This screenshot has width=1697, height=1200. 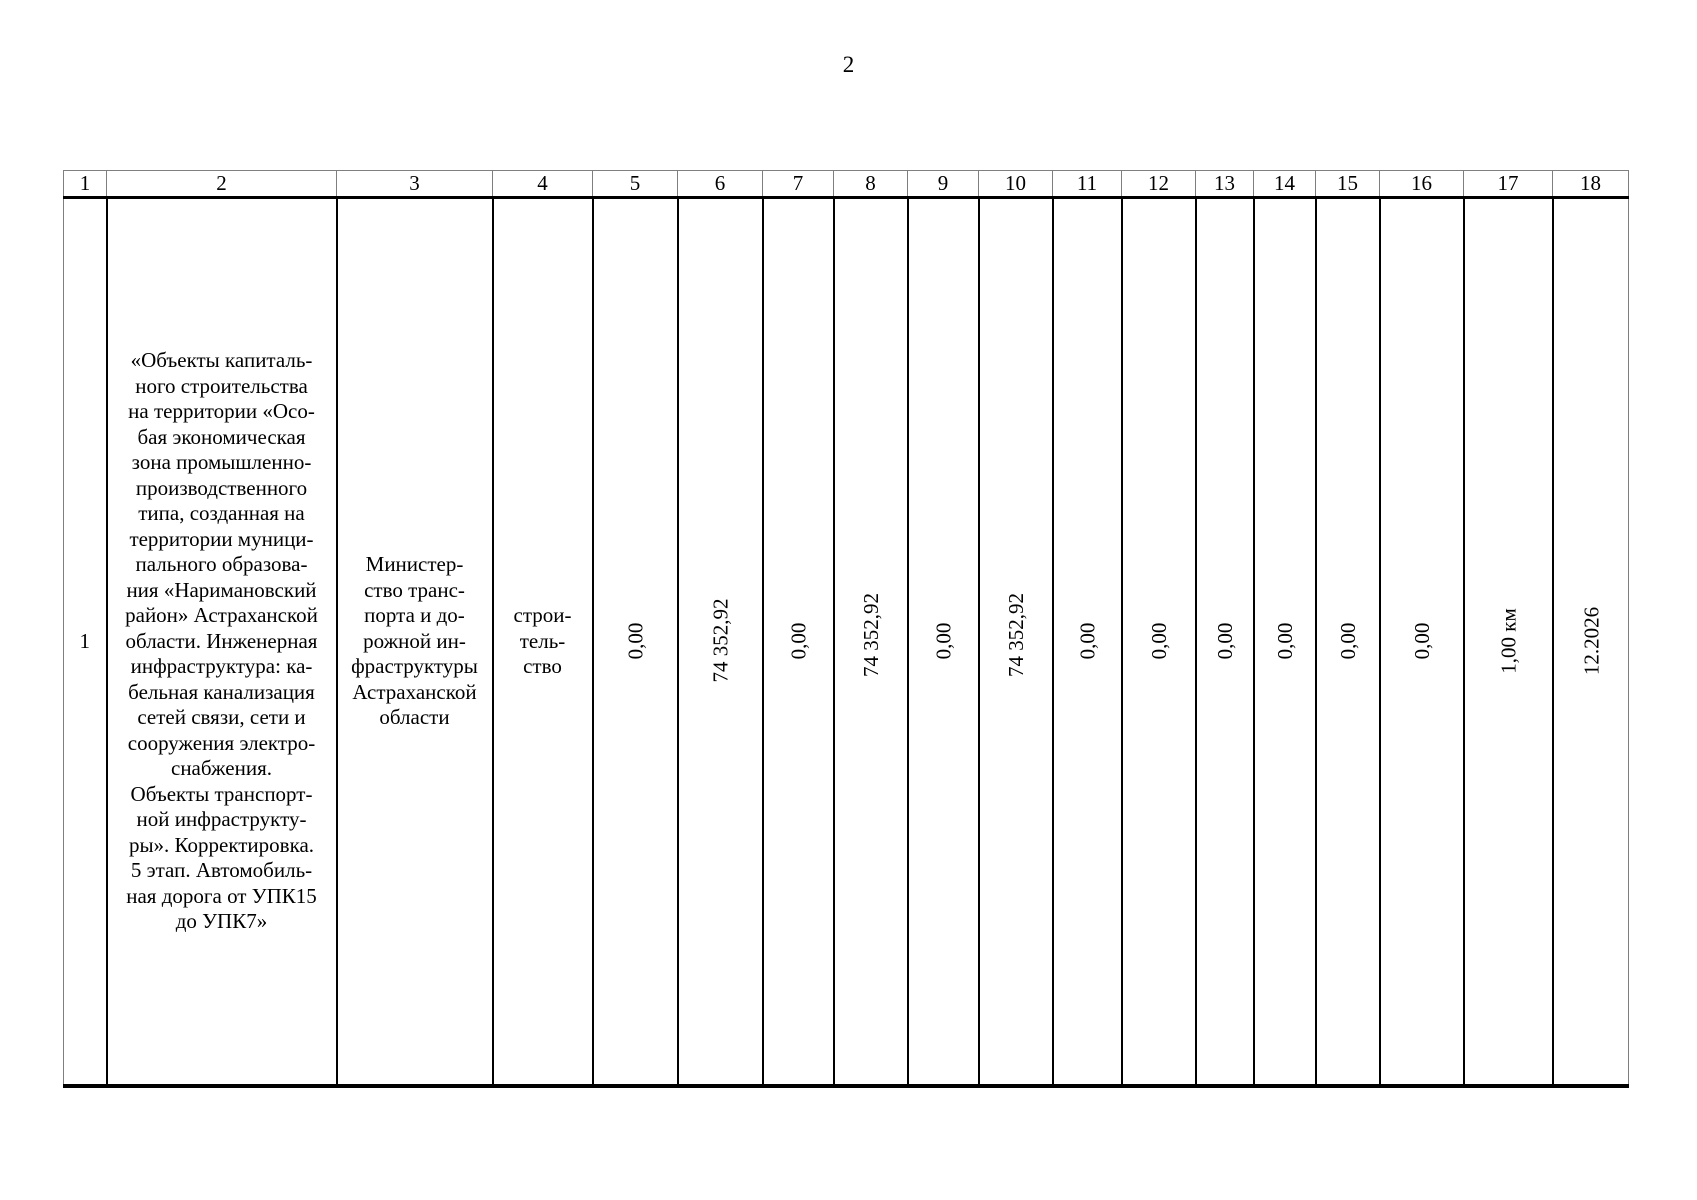 I want to click on cell-value-16: 0,00, so click(x=1421, y=642).